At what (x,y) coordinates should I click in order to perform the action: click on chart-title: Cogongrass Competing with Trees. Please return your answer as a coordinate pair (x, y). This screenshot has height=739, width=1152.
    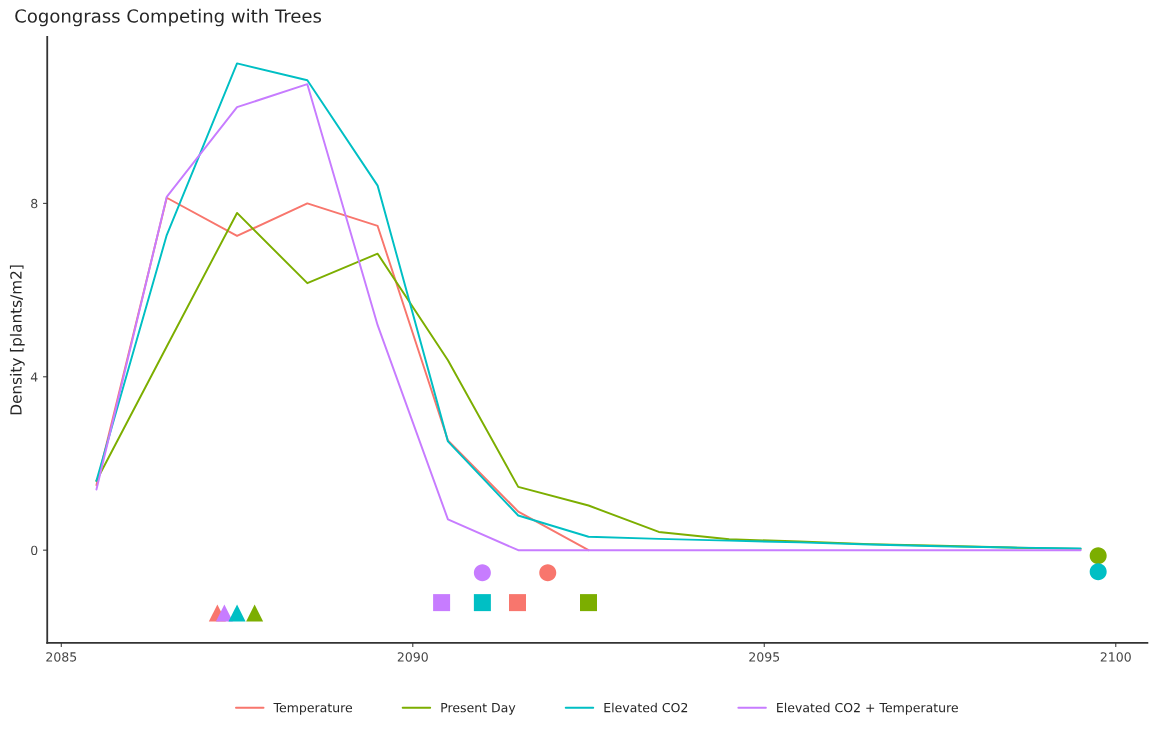
    Looking at the image, I should click on (168, 17).